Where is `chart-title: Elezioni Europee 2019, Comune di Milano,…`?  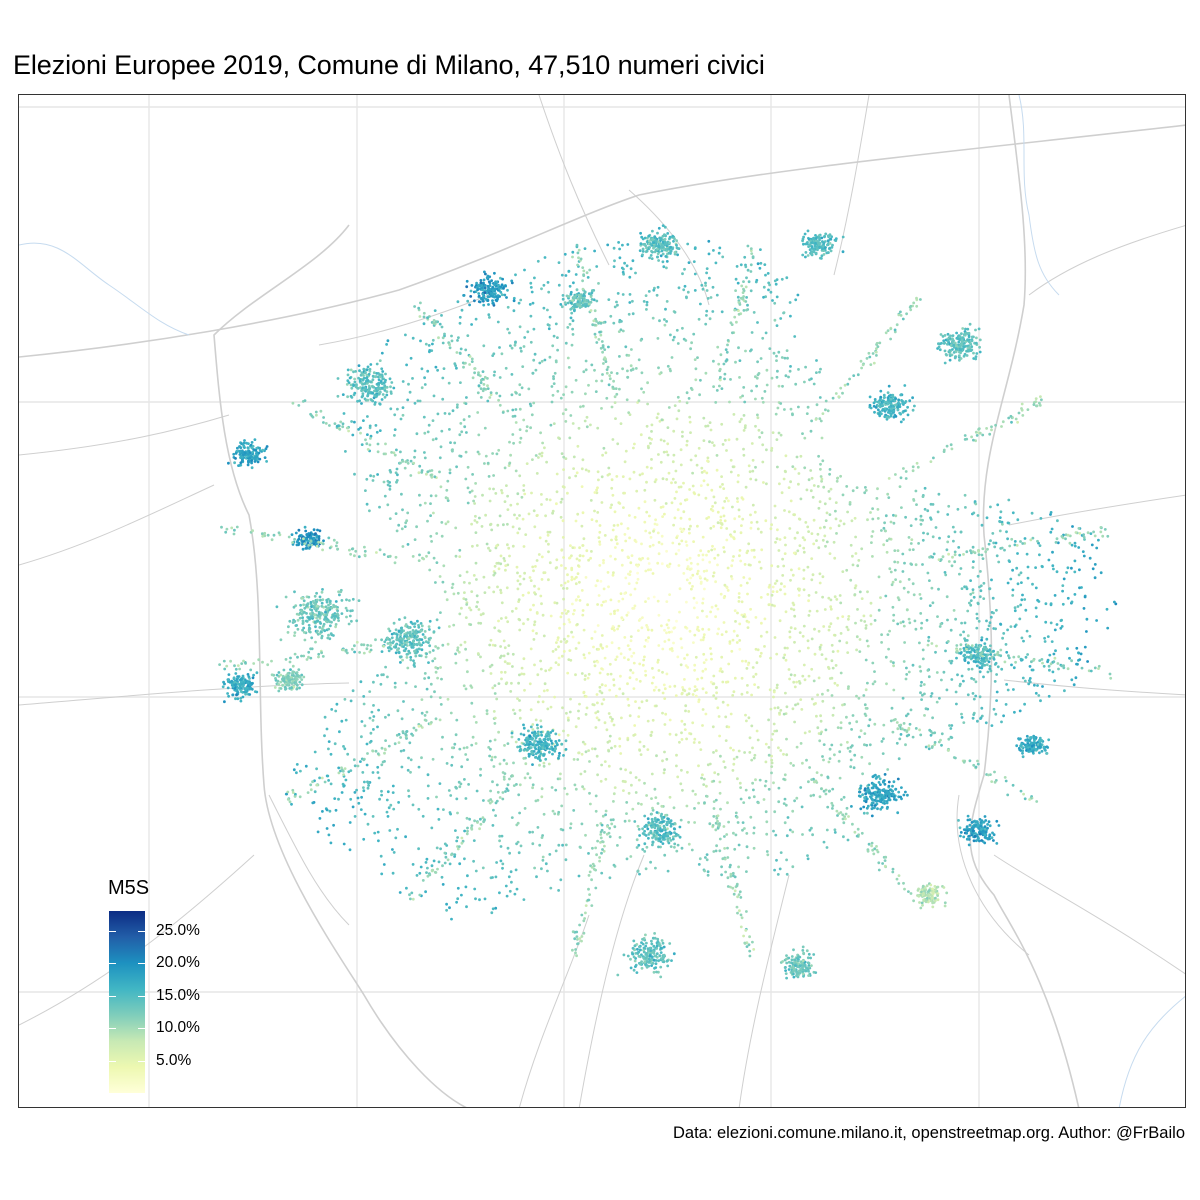 chart-title: Elezioni Europee 2019, Comune di Milano,… is located at coordinates (389, 65).